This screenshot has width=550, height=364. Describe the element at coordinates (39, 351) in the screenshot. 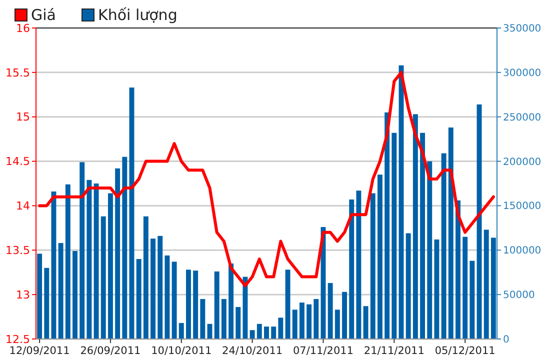

I see `x-tick-label: 12/09/2011` at that location.